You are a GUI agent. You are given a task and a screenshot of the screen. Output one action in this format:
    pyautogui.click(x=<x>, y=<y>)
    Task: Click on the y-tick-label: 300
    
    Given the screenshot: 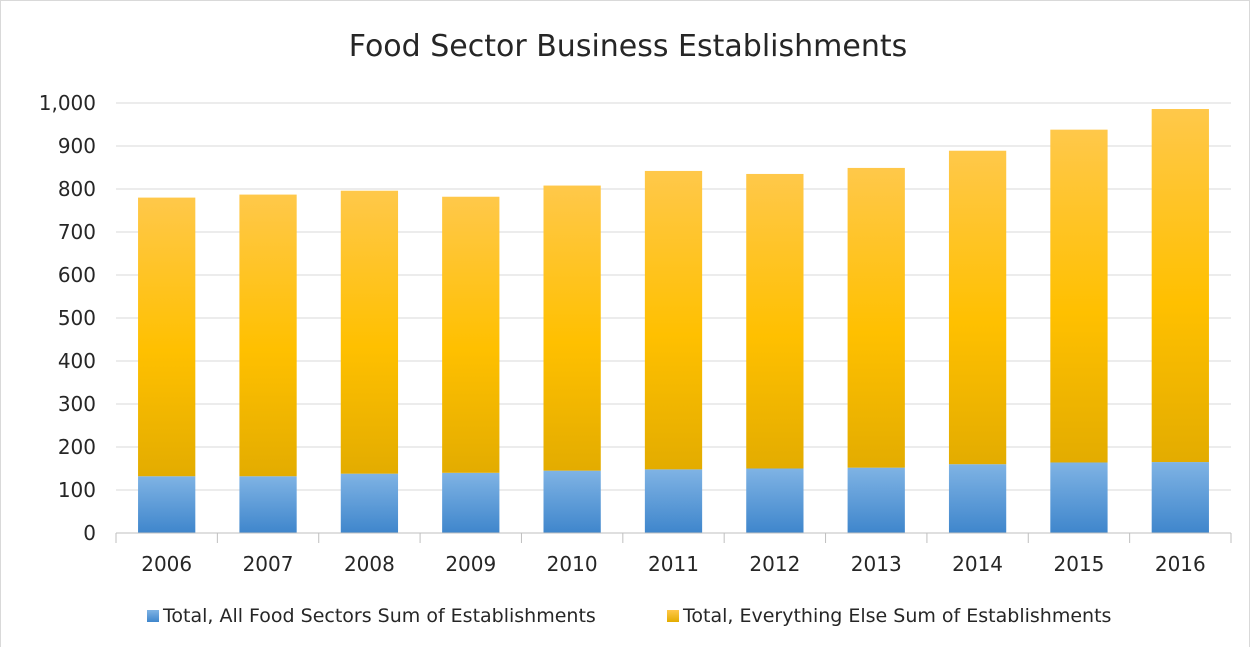 What is the action you would take?
    pyautogui.click(x=77, y=404)
    